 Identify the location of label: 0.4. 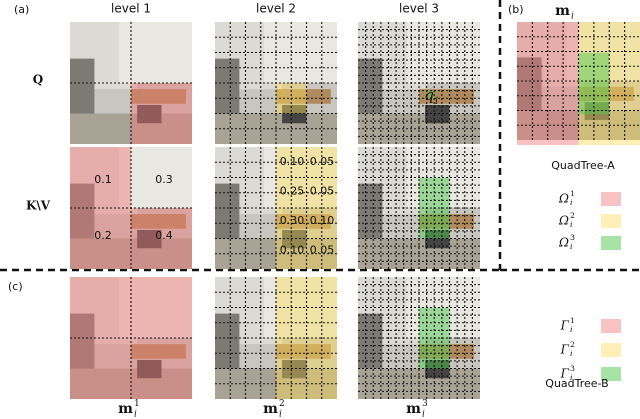
(164, 235).